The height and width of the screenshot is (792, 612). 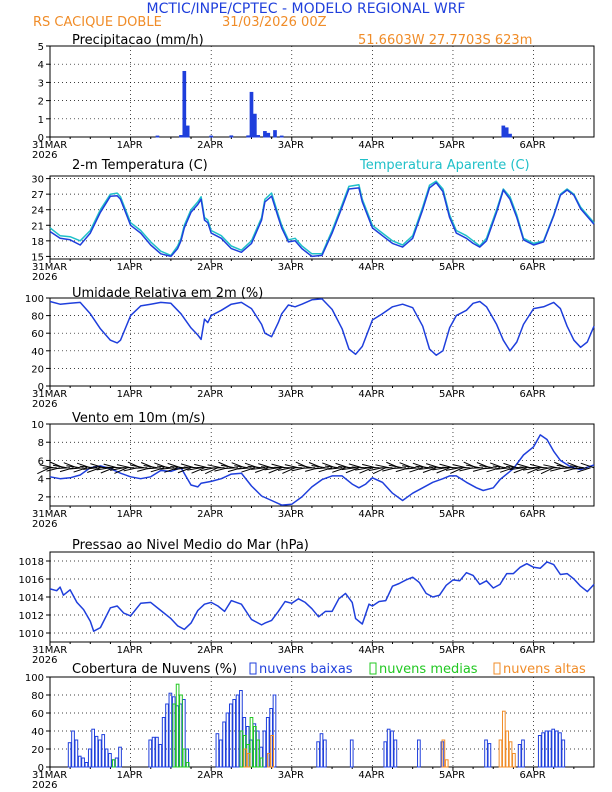 What do you see at coordinates (37, 226) in the screenshot?
I see `y-tick-label: 21` at bounding box center [37, 226].